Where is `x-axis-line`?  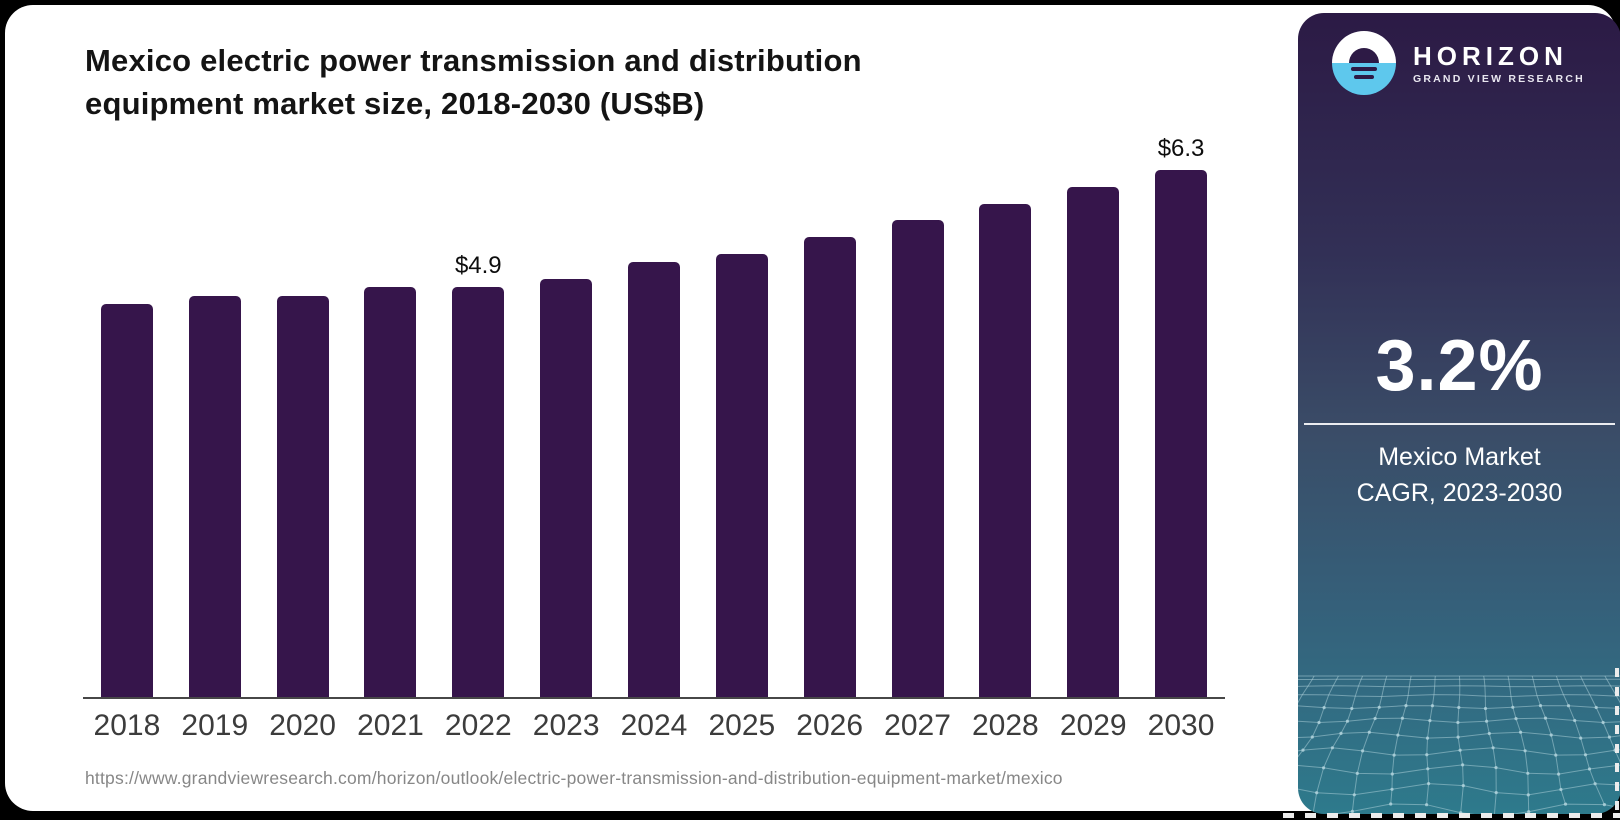
x-axis-line is located at coordinates (654, 698).